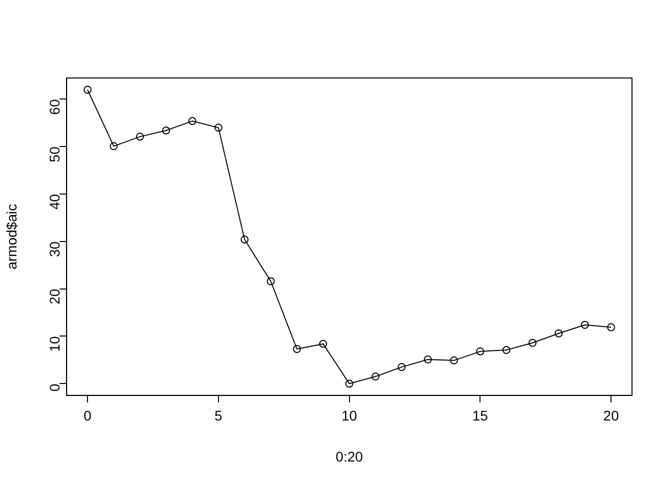  I want to click on x-tick-label: 20, so click(611, 416).